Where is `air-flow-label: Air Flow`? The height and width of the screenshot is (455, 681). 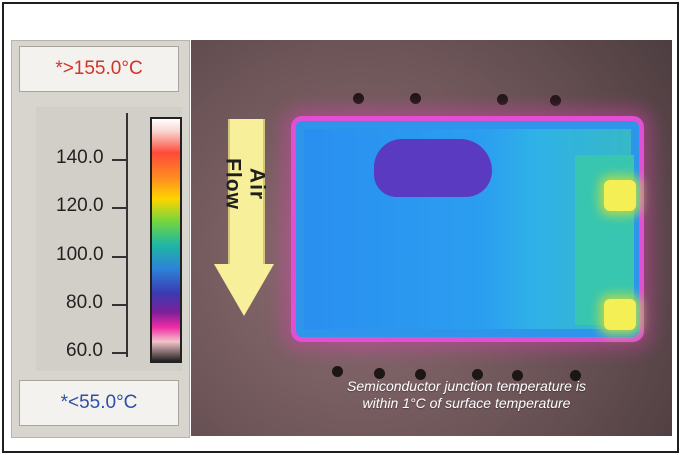
air-flow-label: Air Flow is located at coordinates (245, 184).